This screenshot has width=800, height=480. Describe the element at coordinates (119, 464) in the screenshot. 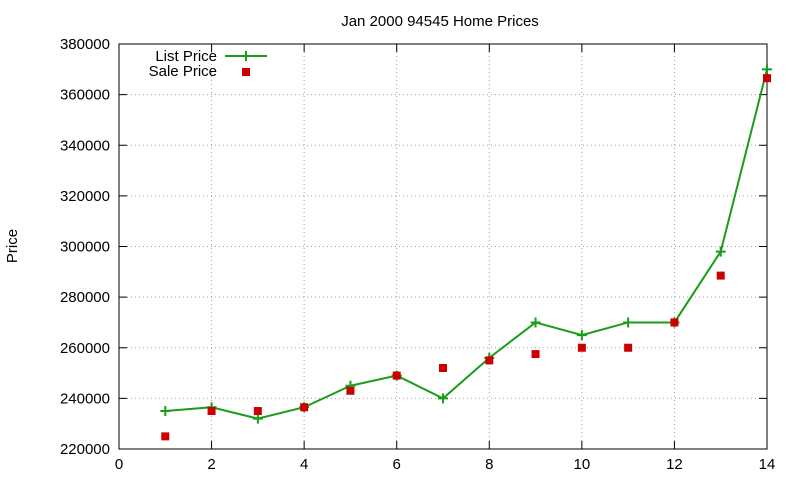

I see `x-tick-label: 0` at that location.